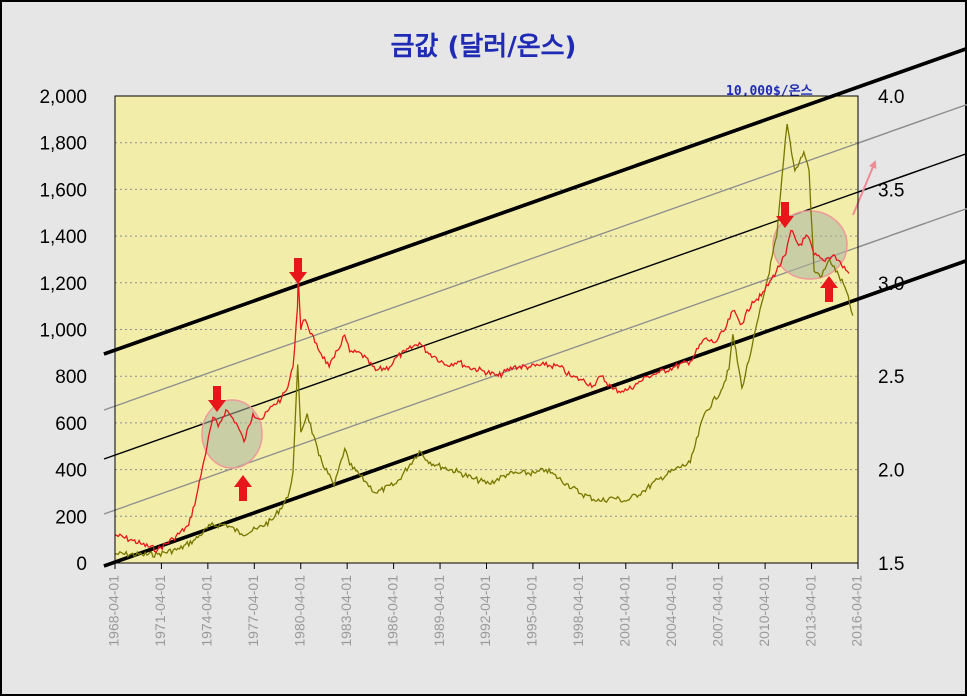 The width and height of the screenshot is (967, 696). What do you see at coordinates (63, 331) in the screenshot?
I see `y-left-tick-label: 1,000` at bounding box center [63, 331].